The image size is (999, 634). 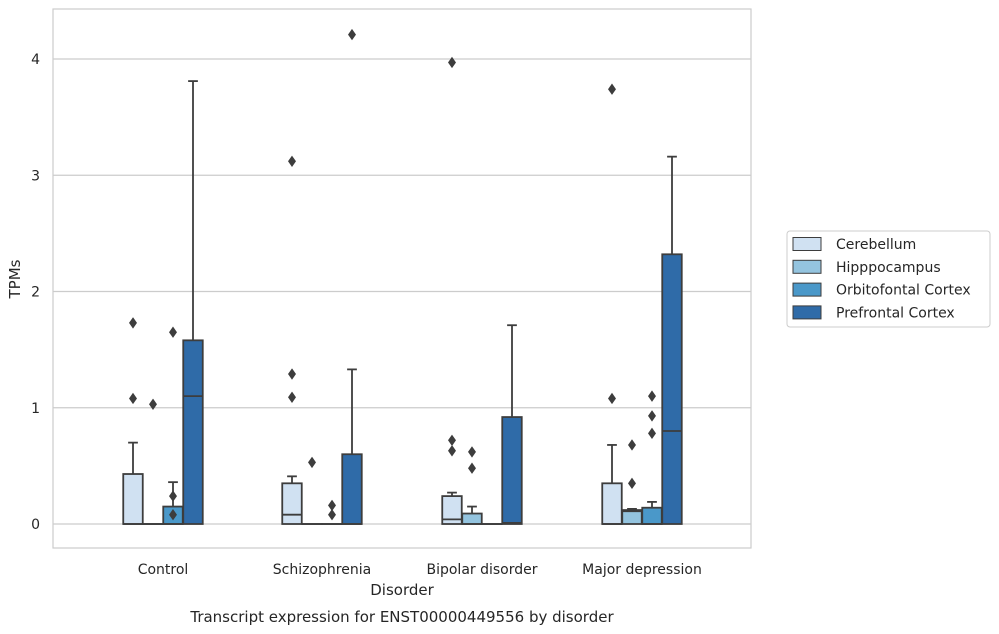 I want to click on x-tick-label-2: Bipolar disorder, so click(x=481, y=570).